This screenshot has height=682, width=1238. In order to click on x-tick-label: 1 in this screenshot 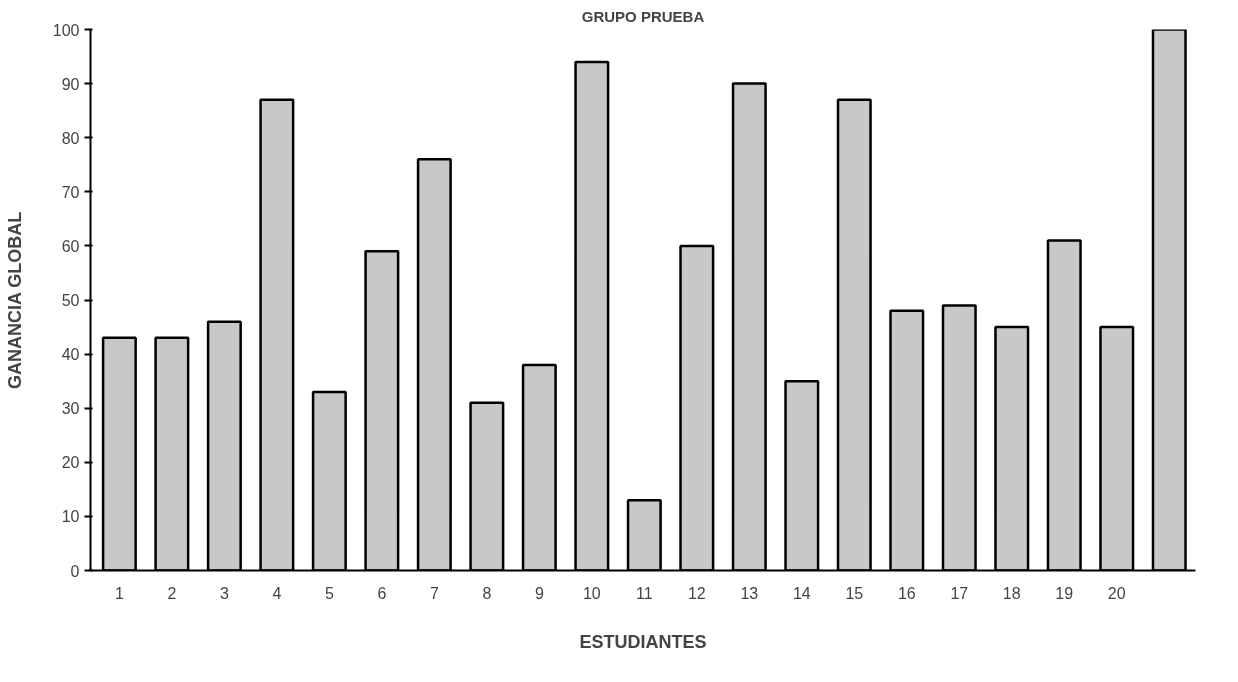, I will do `click(119, 593)`.